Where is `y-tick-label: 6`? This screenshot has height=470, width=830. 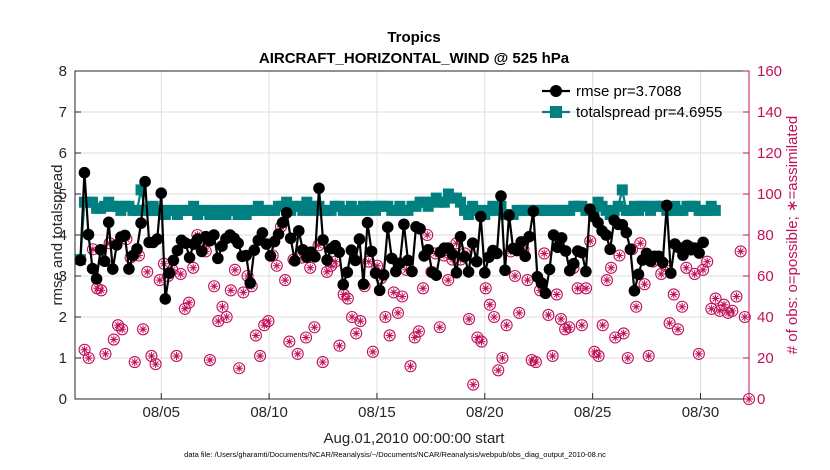 y-tick-label: 6 is located at coordinates (63, 153).